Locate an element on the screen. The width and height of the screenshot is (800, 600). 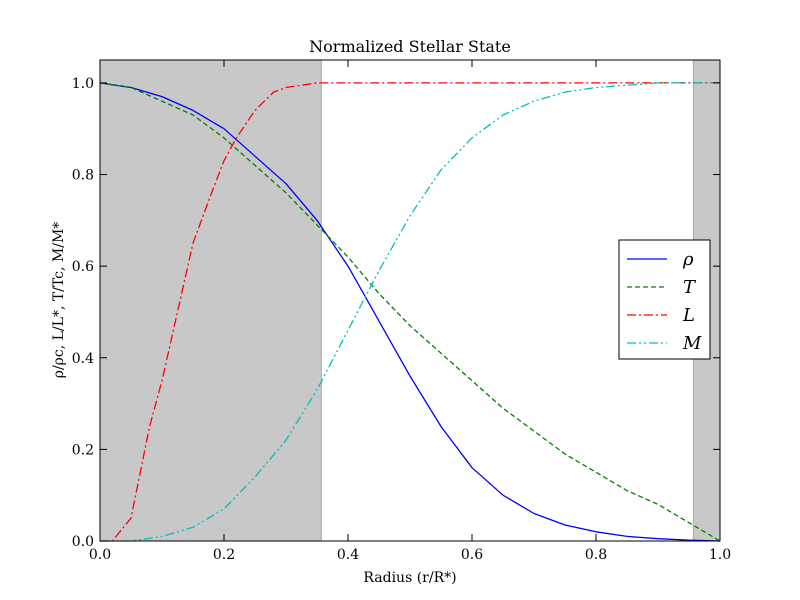
y-tick-label: 0.2 is located at coordinates (83, 450).